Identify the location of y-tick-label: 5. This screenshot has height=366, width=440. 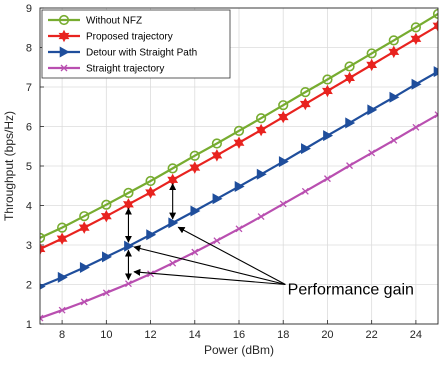
(29, 167).